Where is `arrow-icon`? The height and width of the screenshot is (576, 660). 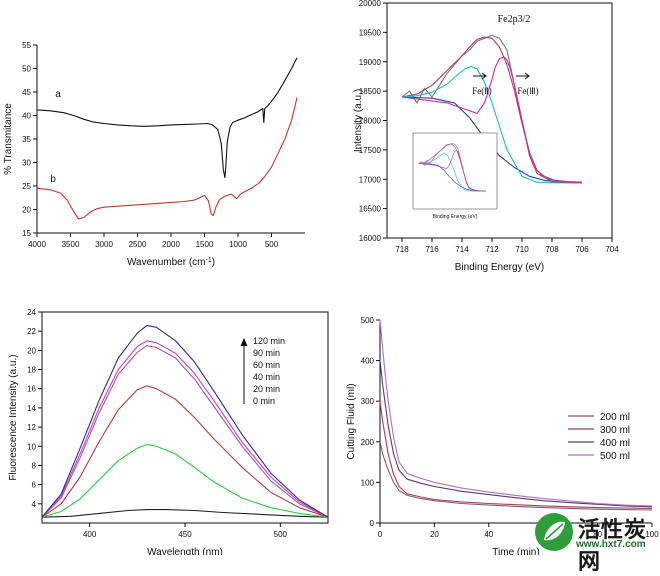
arrow-icon is located at coordinates (523, 76).